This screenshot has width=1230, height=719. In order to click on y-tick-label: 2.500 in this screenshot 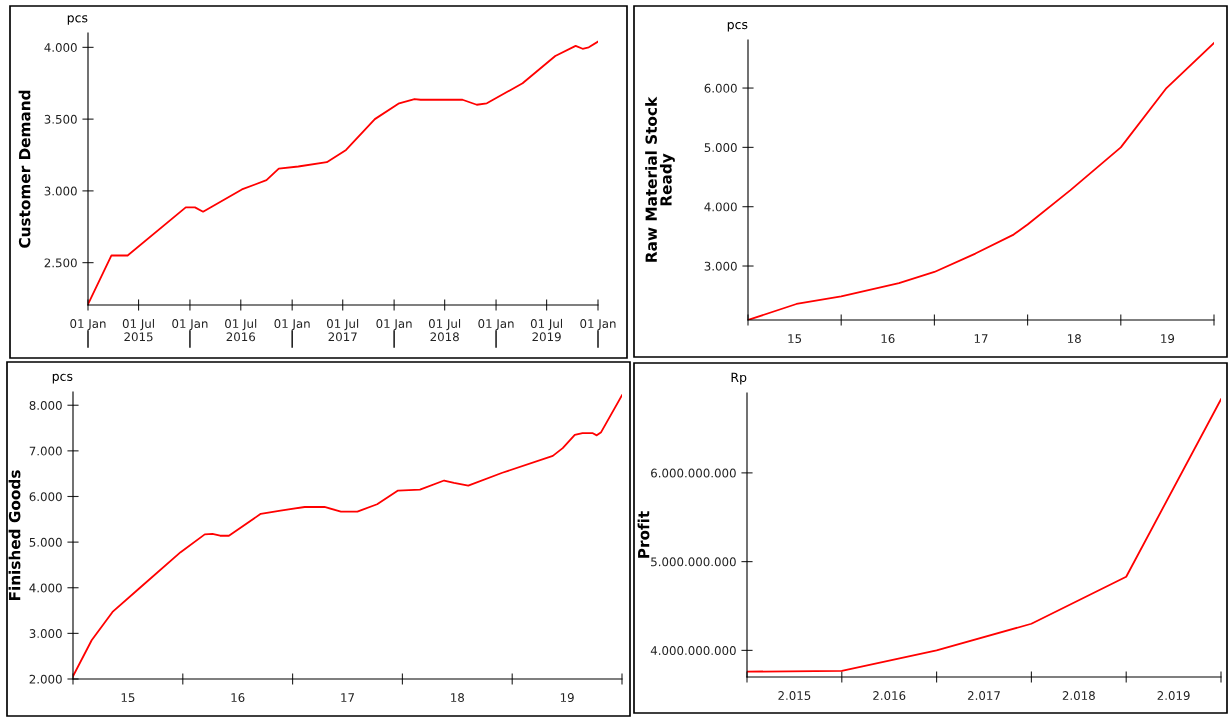, I will do `click(60, 263)`.